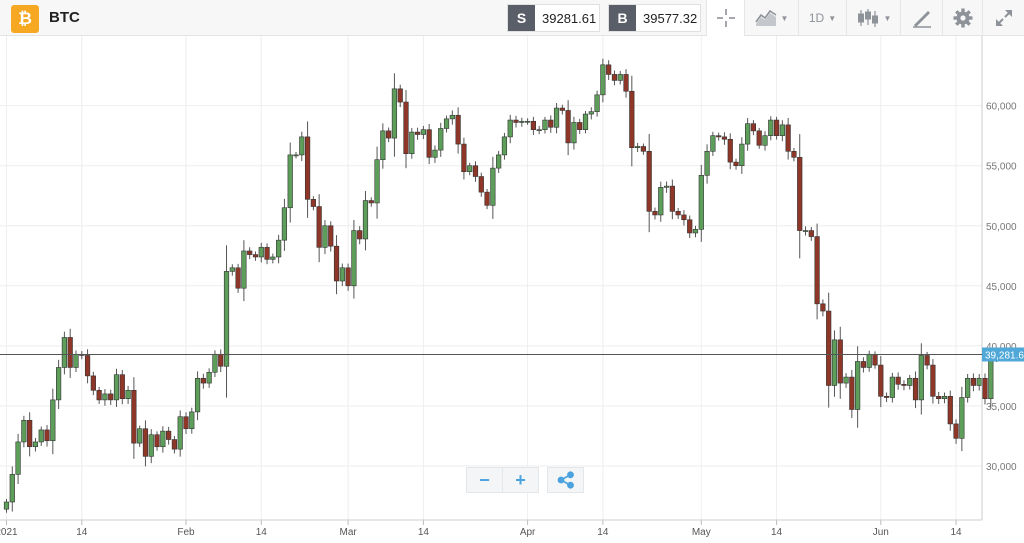  Describe the element at coordinates (484, 480) in the screenshot. I see `zoom-out-button: −` at that location.